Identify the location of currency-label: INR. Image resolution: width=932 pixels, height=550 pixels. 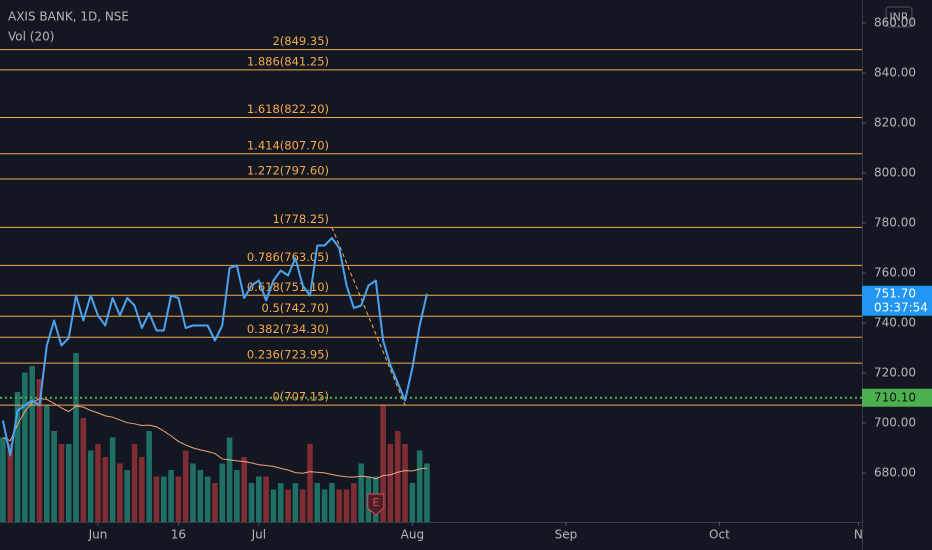
(898, 17).